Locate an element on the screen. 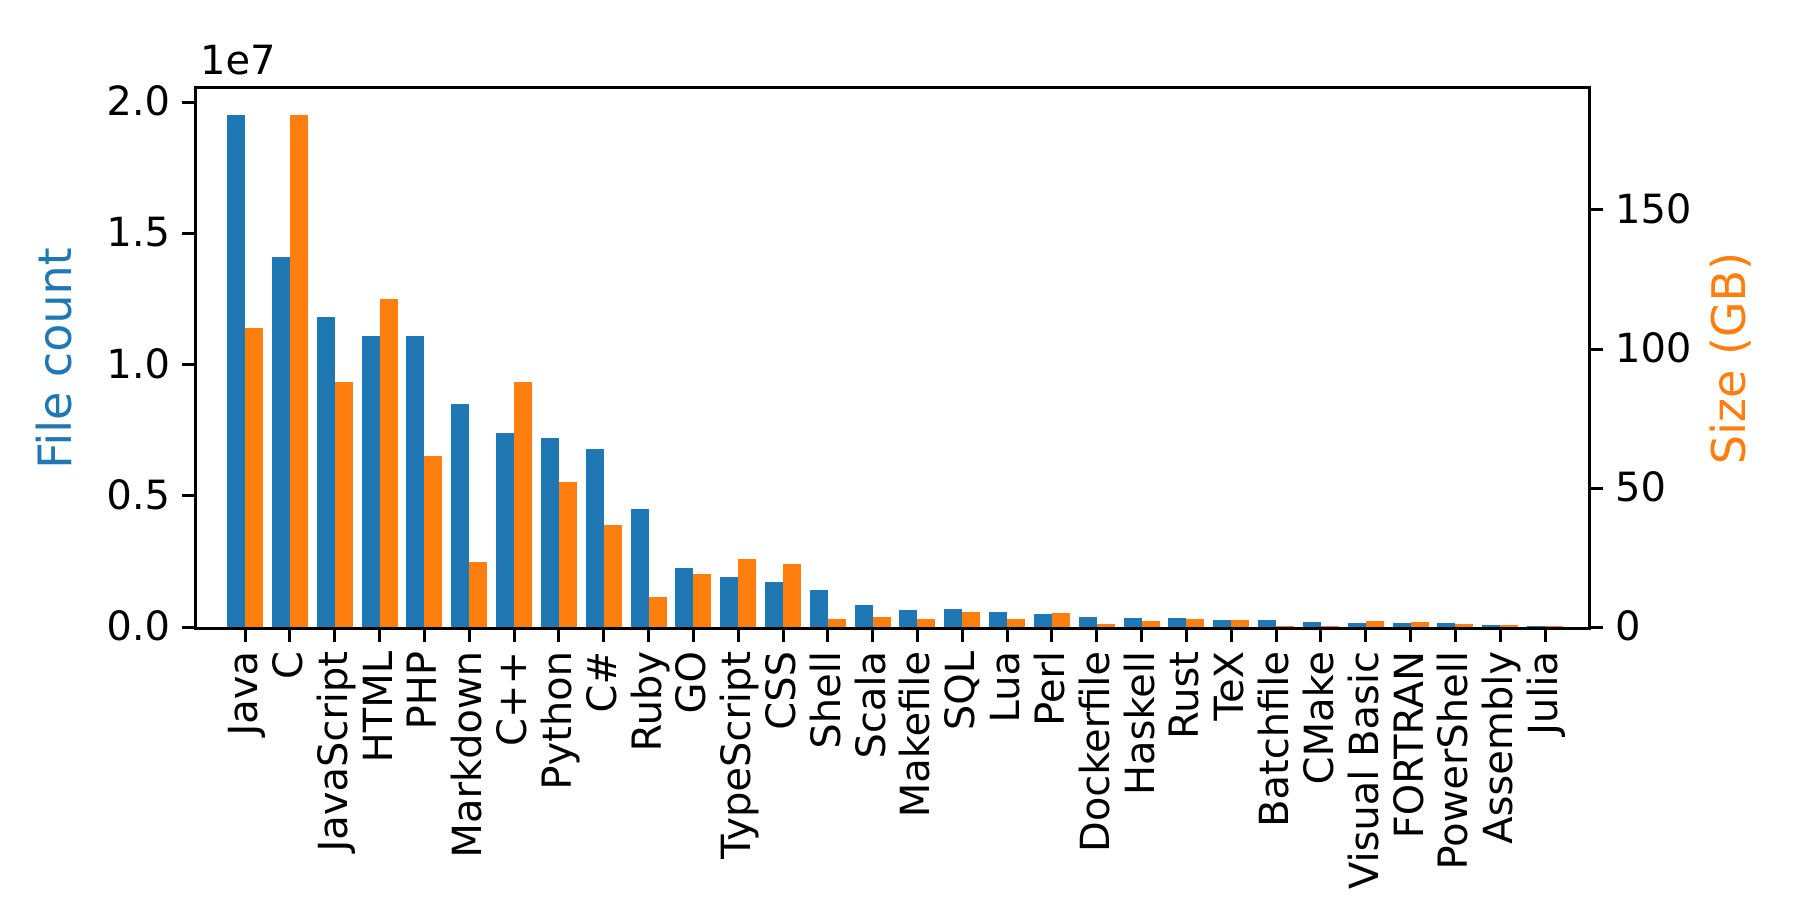 The image size is (1800, 900). bar-file-count-haskell is located at coordinates (1132, 622).